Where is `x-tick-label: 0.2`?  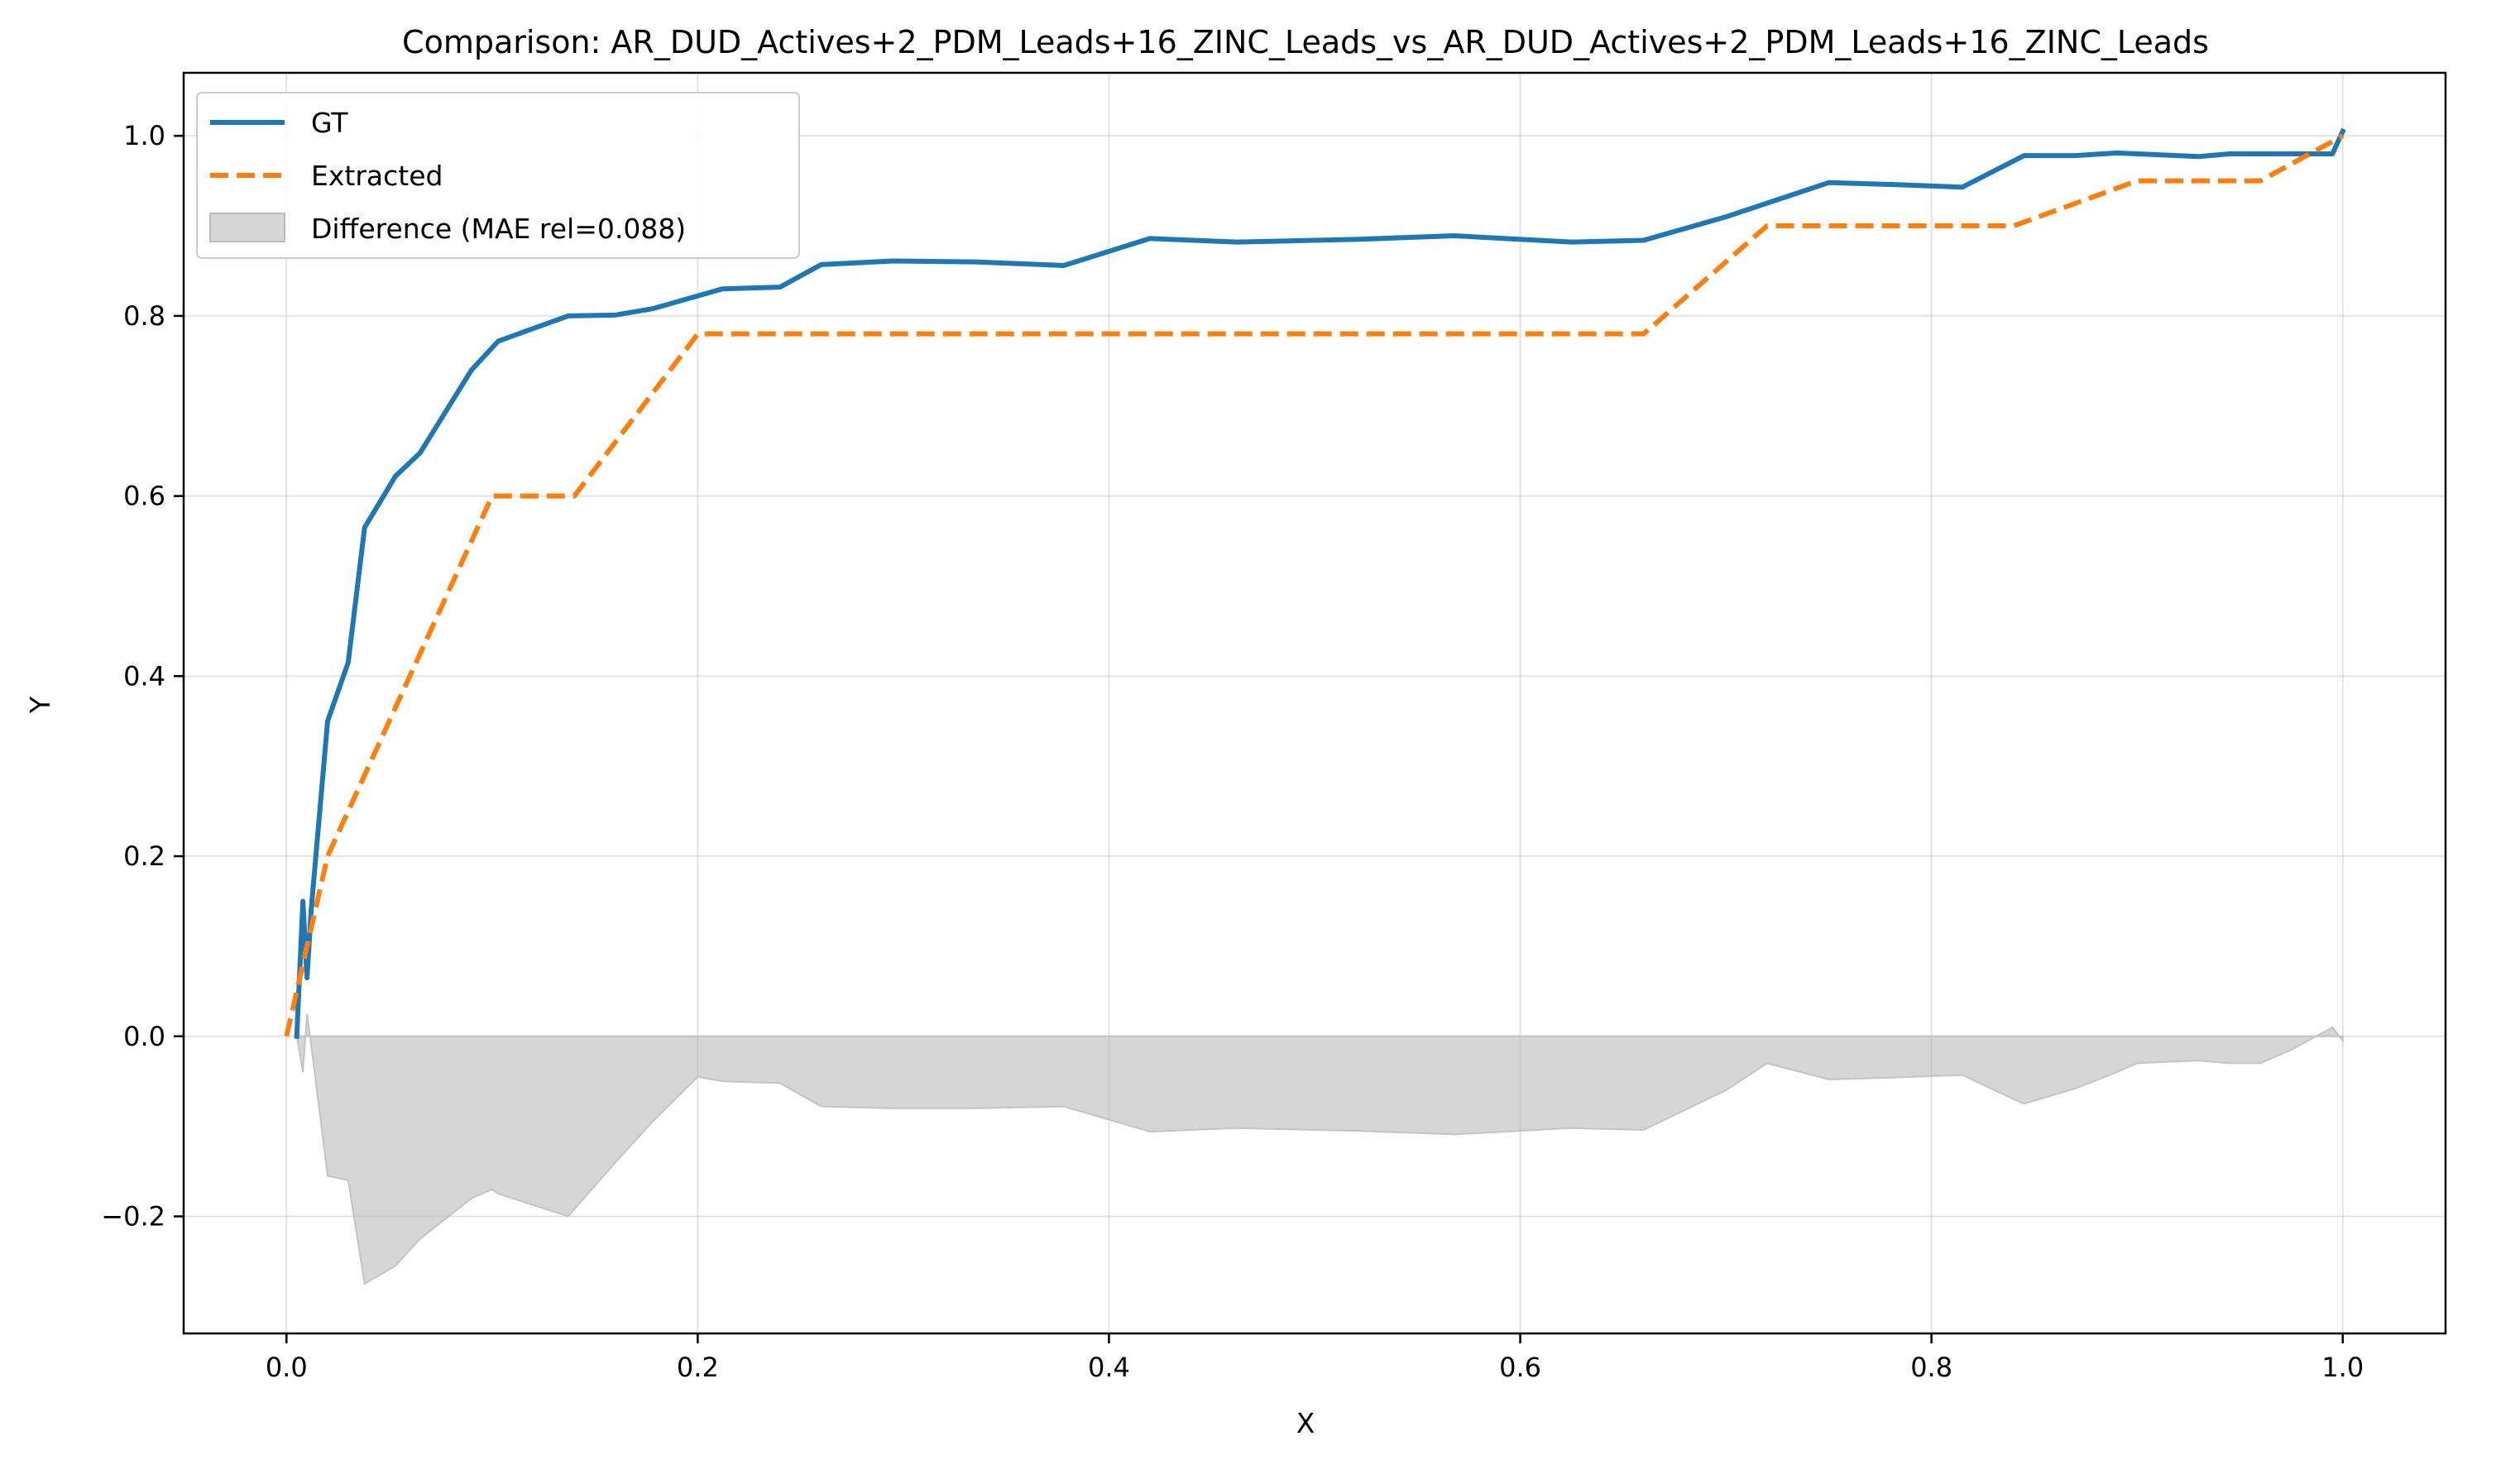 x-tick-label: 0.2 is located at coordinates (698, 1367).